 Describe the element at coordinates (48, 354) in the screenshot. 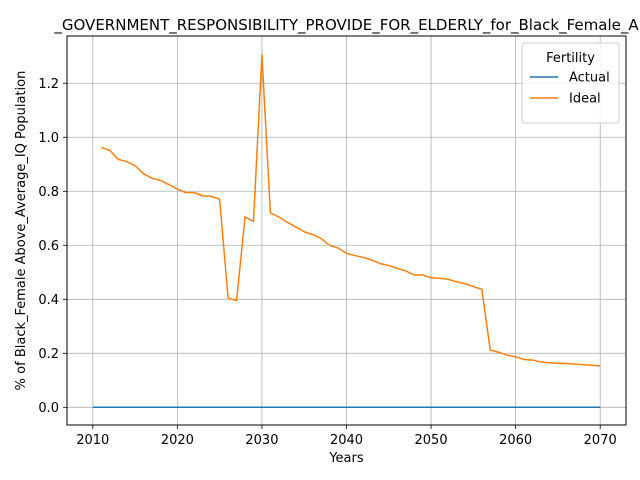

I see `y-tick-label: 0.2` at that location.